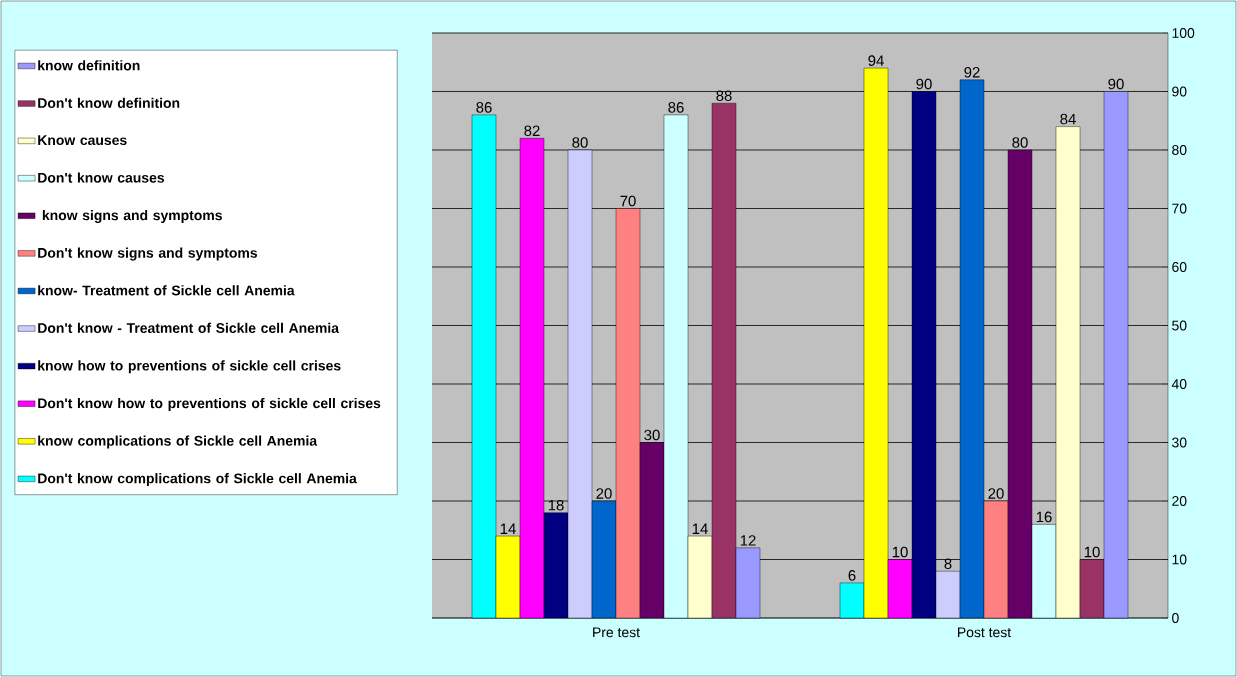 This screenshot has width=1237, height=677. I want to click on legend-label: know signs and symptoms, so click(132, 216).